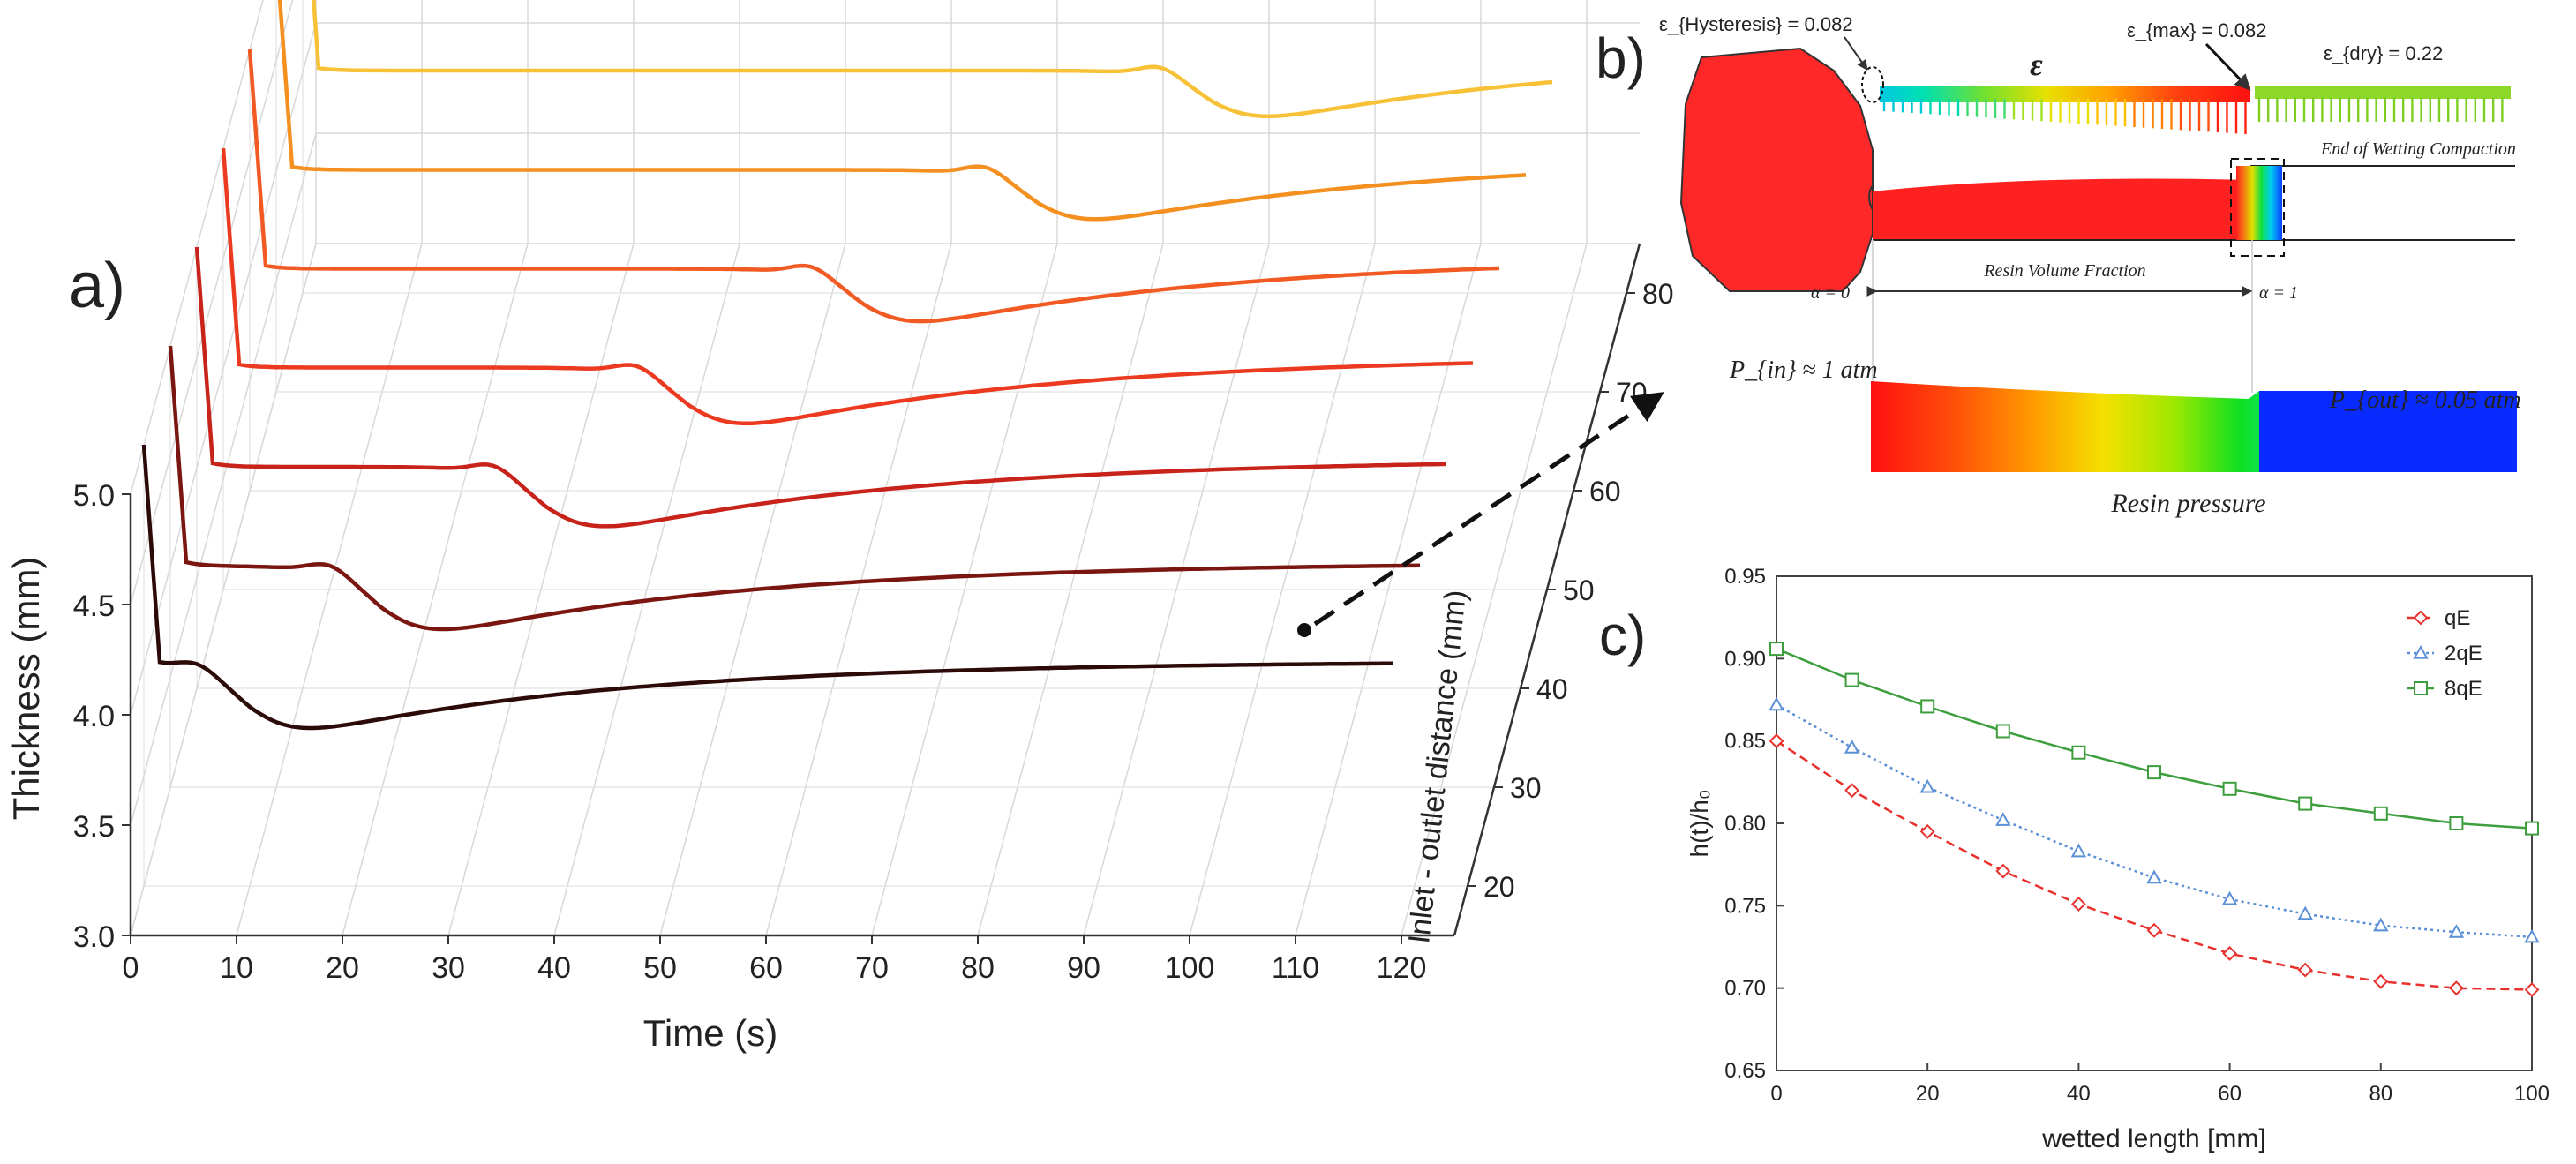 The width and height of the screenshot is (2576, 1164). I want to click on thickness-curve-z40, so click(820, 387).